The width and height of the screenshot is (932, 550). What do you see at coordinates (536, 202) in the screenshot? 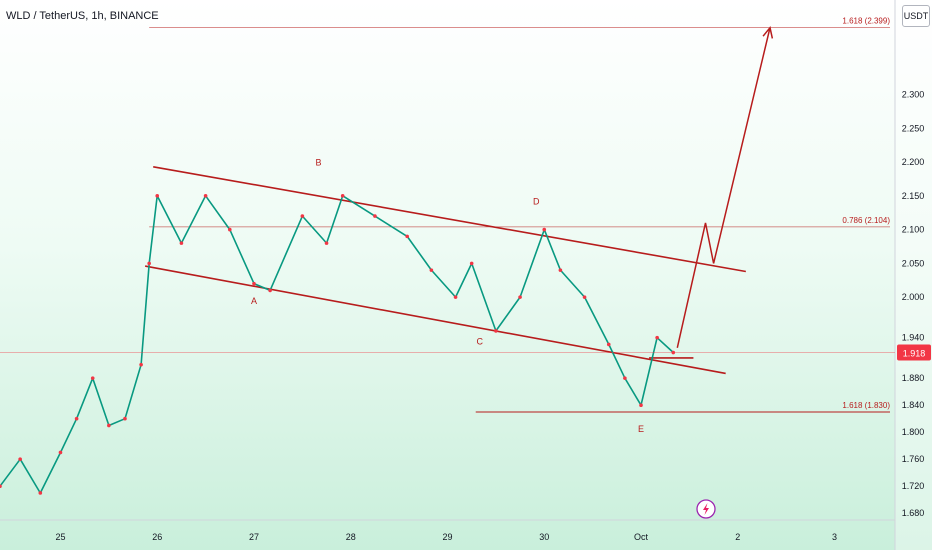
I see `wave-label: D` at bounding box center [536, 202].